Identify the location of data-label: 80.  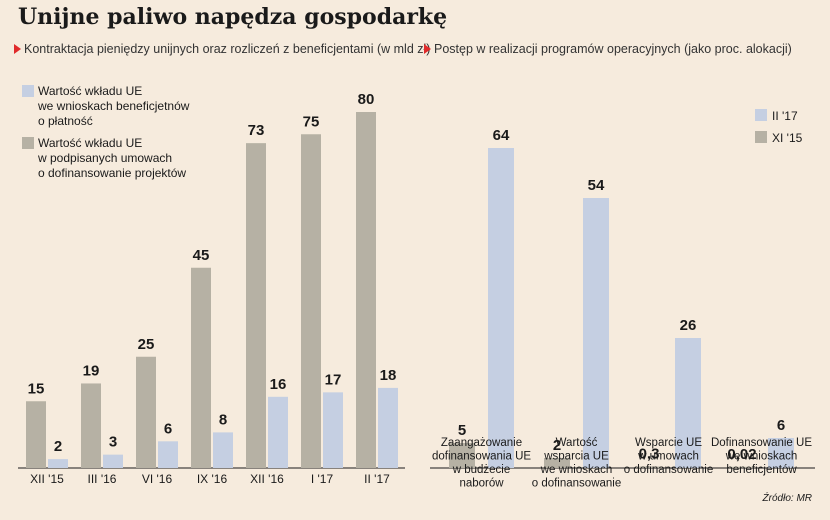
(366, 99).